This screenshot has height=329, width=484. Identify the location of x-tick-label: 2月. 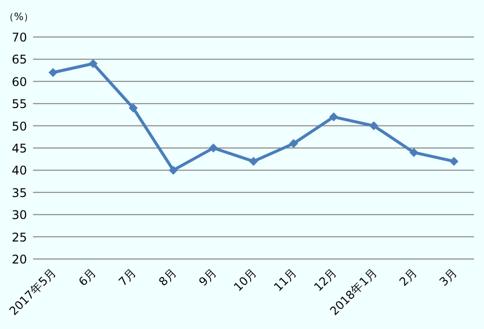
(408, 277).